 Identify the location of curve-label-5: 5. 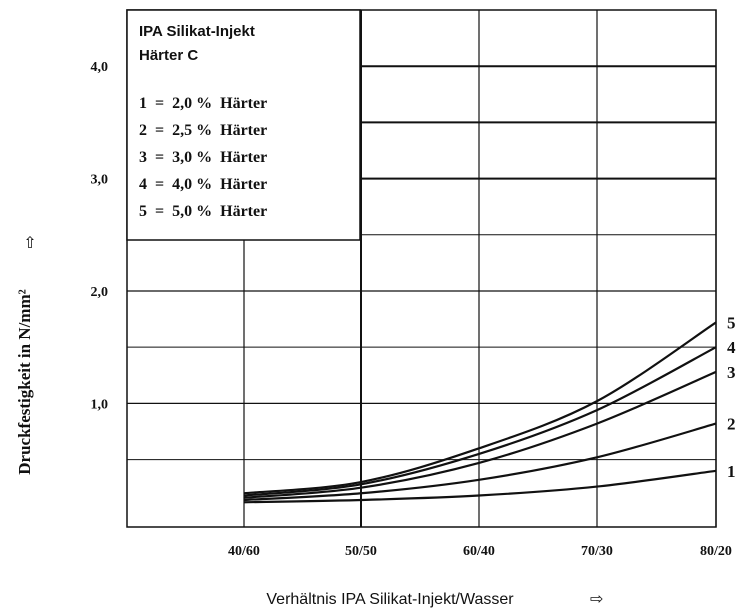
(731, 322).